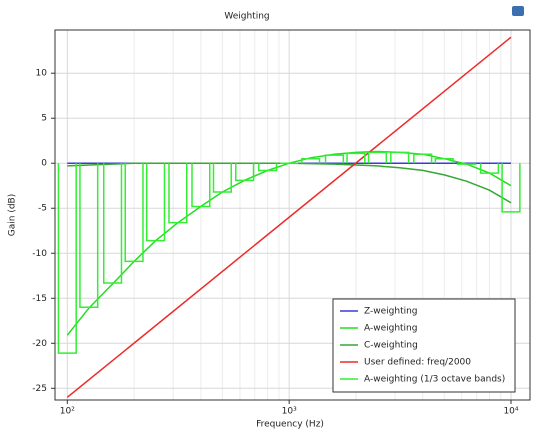 The width and height of the screenshot is (548, 439). What do you see at coordinates (13, 215) in the screenshot?
I see `y-axis-label: Gain (dB)` at bounding box center [13, 215].